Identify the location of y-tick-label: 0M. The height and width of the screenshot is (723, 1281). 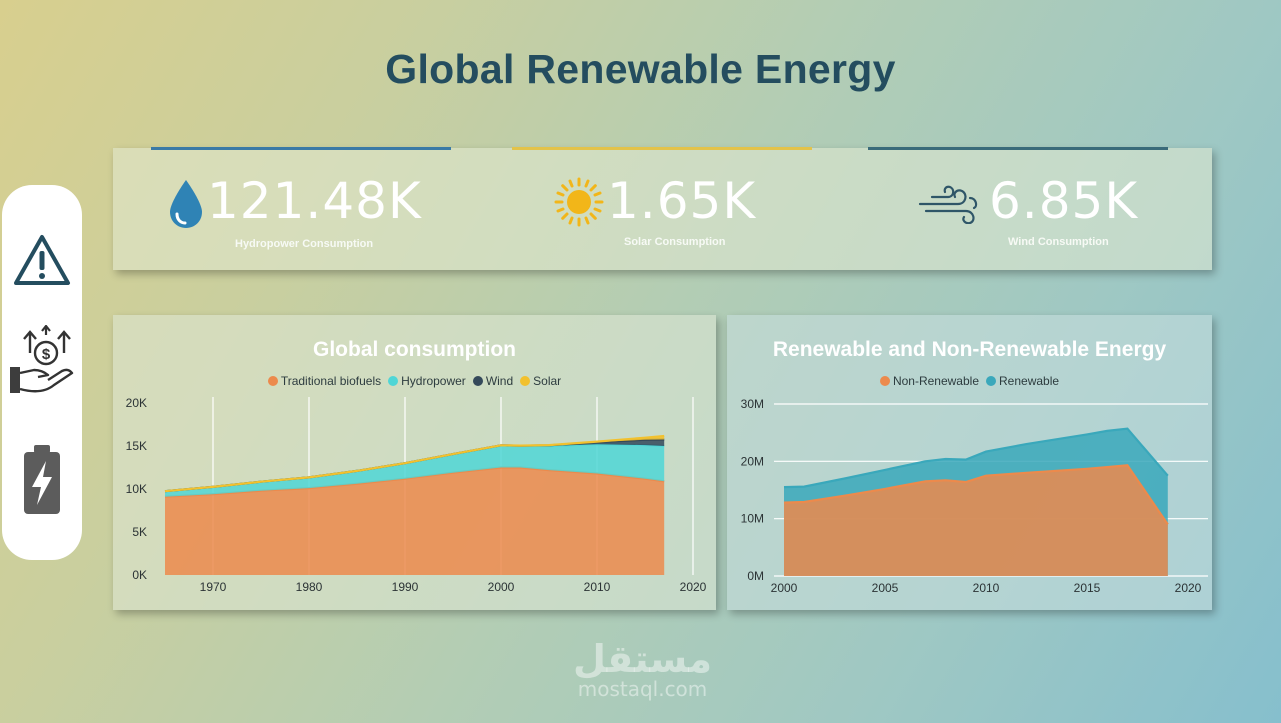
(755, 576).